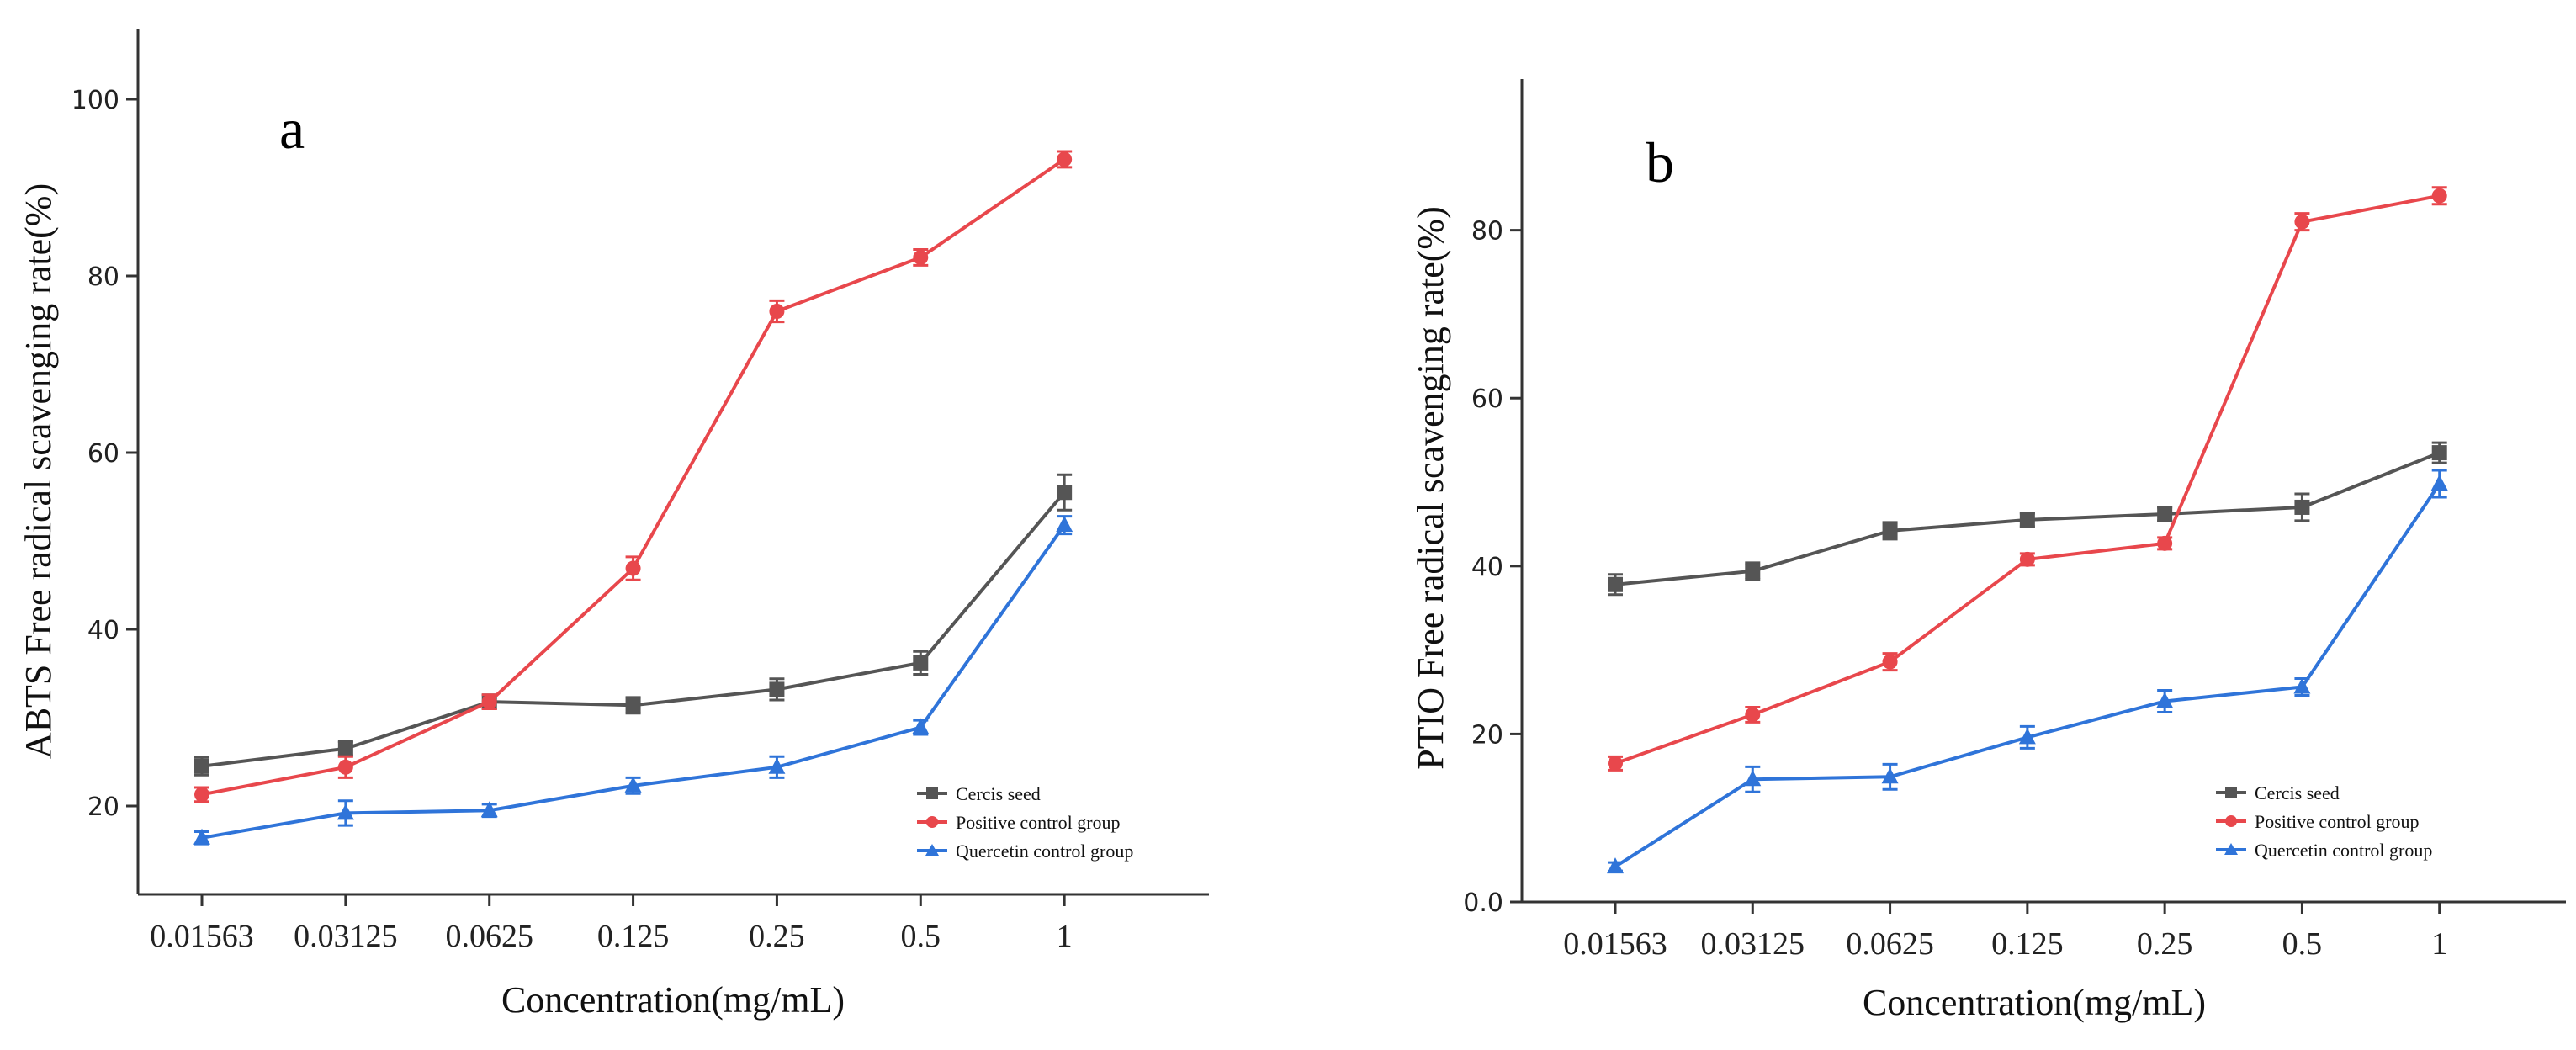 The width and height of the screenshot is (2576, 1050). I want to click on y-tick-label: 100, so click(95, 101).